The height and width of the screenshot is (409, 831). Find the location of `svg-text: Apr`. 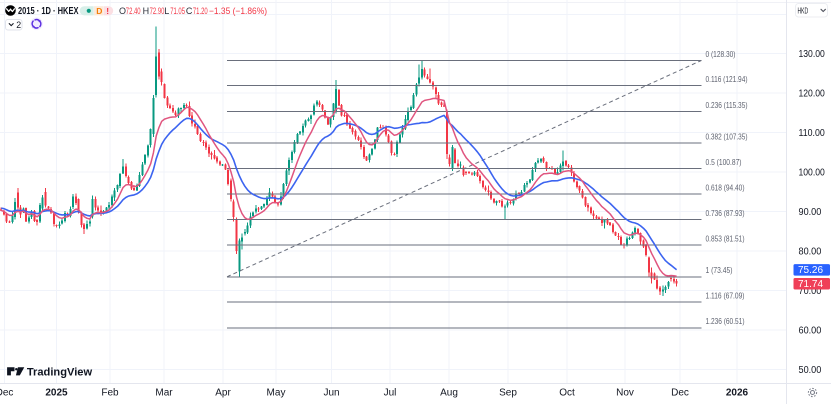

svg-text: Apr is located at coordinates (223, 393).